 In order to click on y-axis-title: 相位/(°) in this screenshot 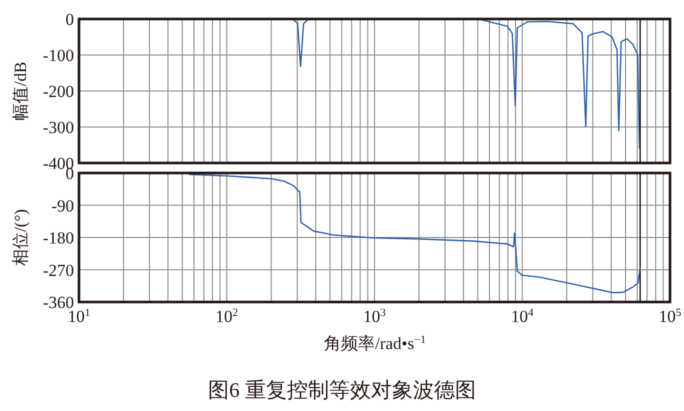, I will do `click(20, 237)`.